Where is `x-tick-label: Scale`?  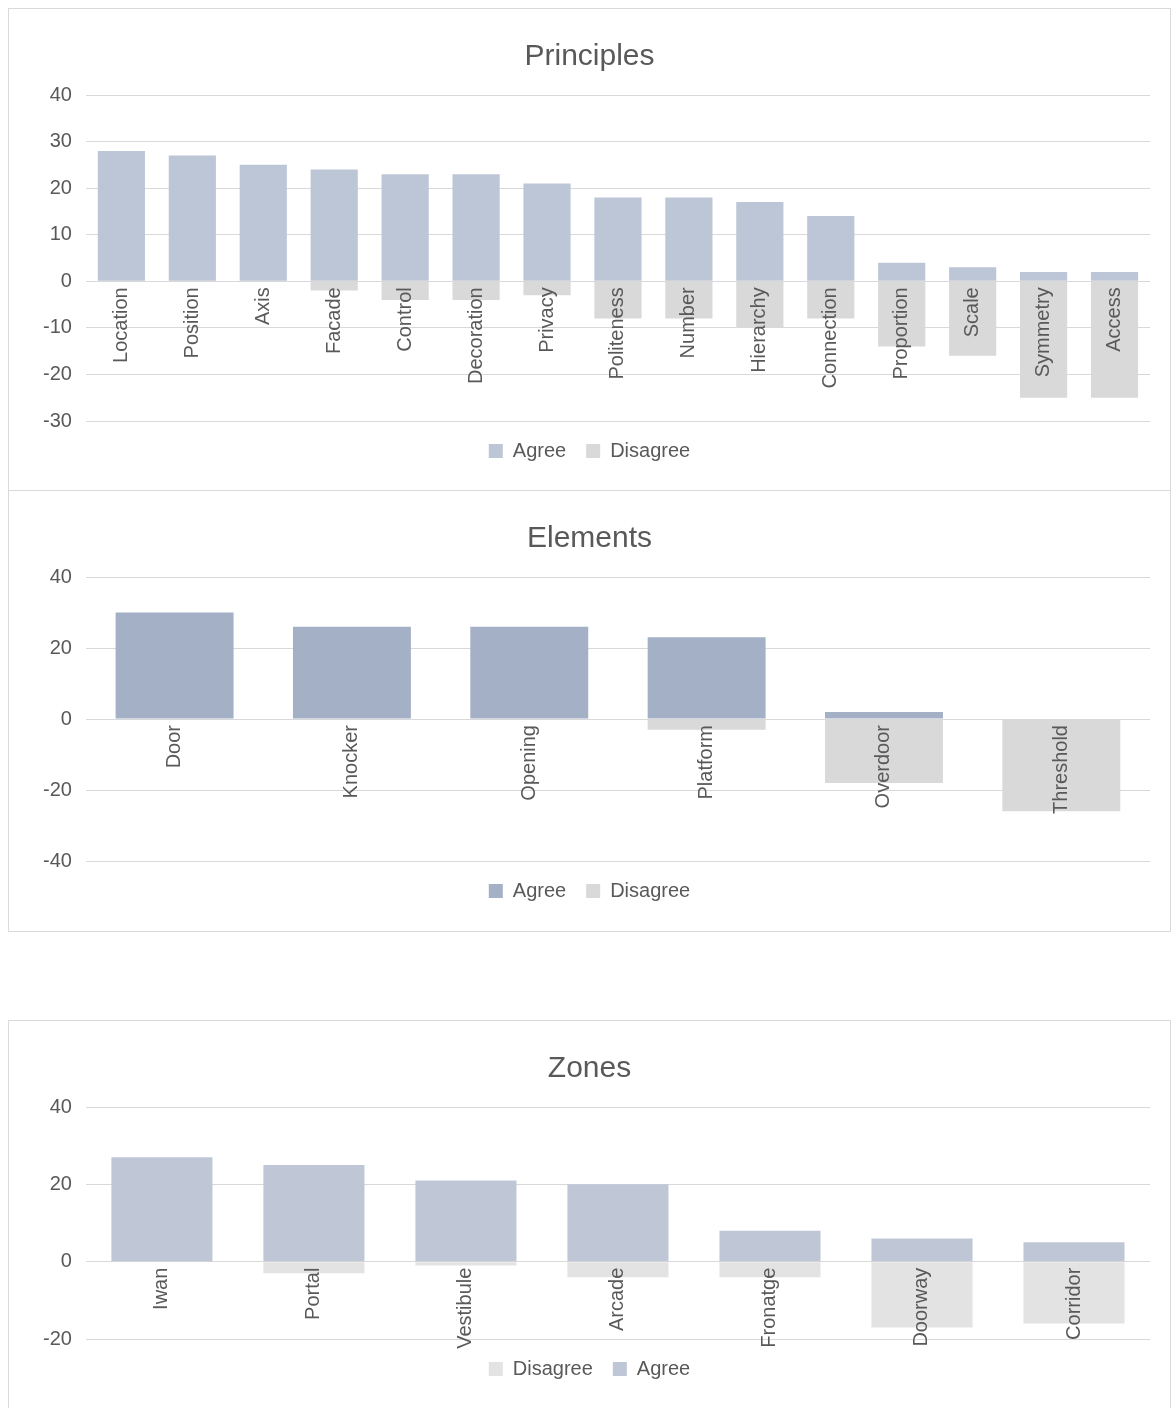
x-tick-label: Scale is located at coordinates (971, 312).